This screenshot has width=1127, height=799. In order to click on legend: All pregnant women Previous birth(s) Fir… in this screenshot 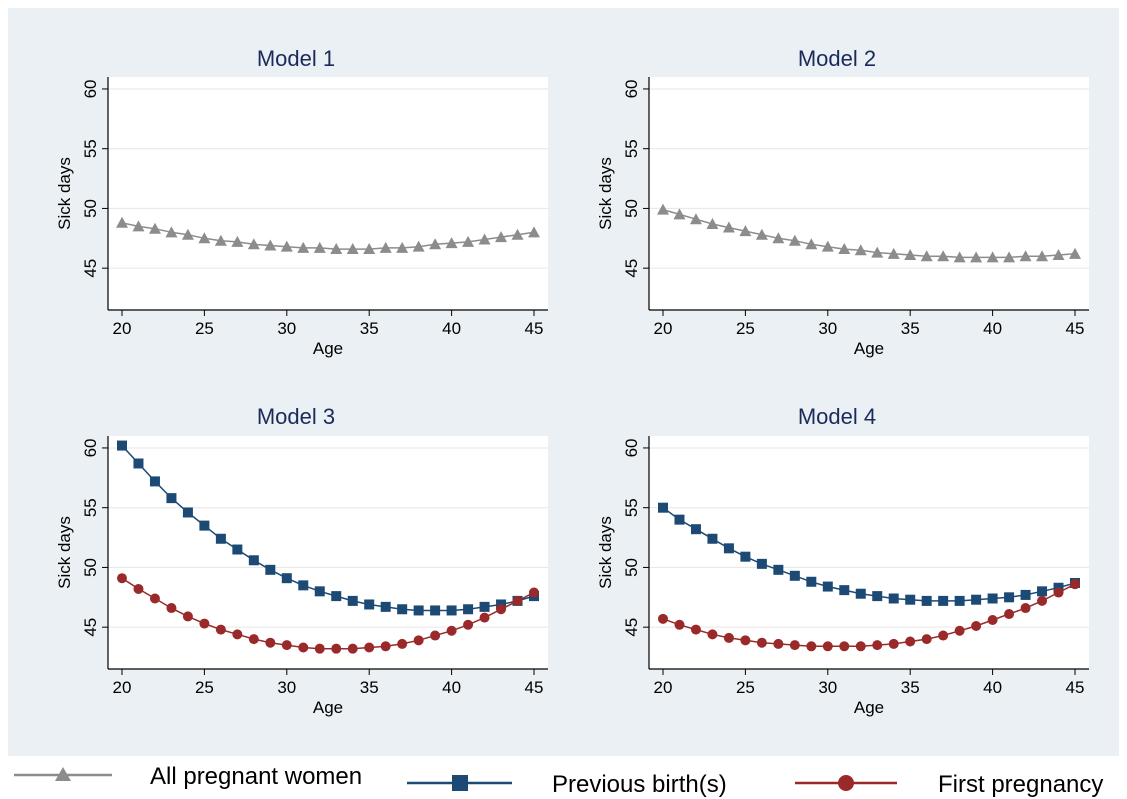, I will do `click(558, 780)`.